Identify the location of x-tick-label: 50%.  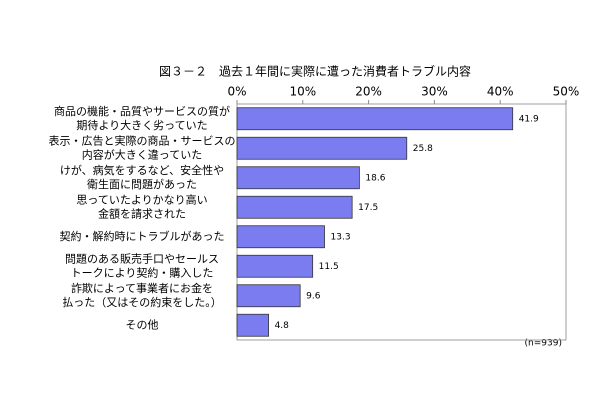
(566, 92).